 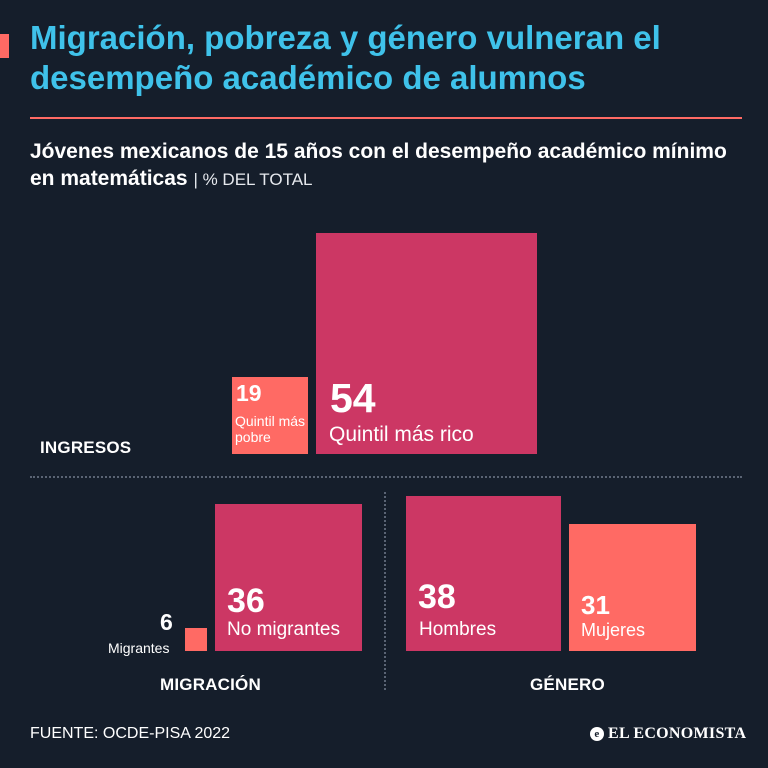 I want to click on box-mujeres: 31 Mujeres, so click(x=632, y=587).